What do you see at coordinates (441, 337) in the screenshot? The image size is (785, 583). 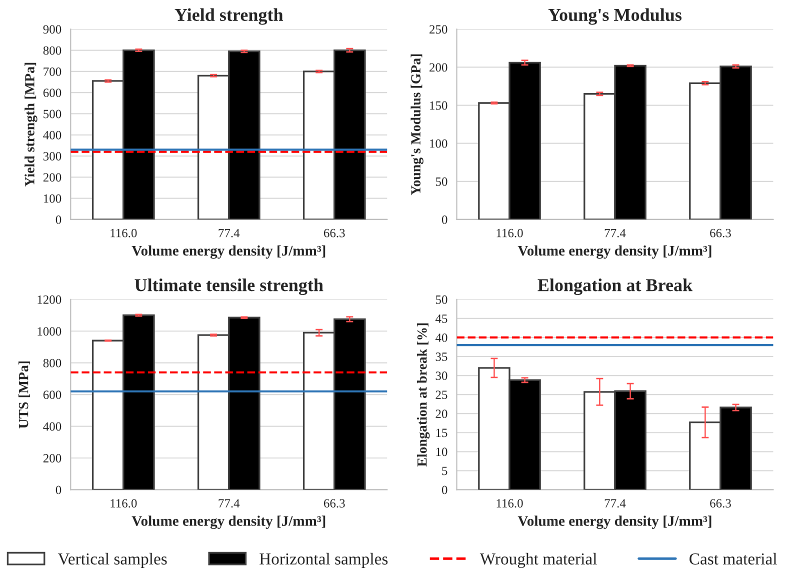 I see `y-tick-label: 40` at bounding box center [441, 337].